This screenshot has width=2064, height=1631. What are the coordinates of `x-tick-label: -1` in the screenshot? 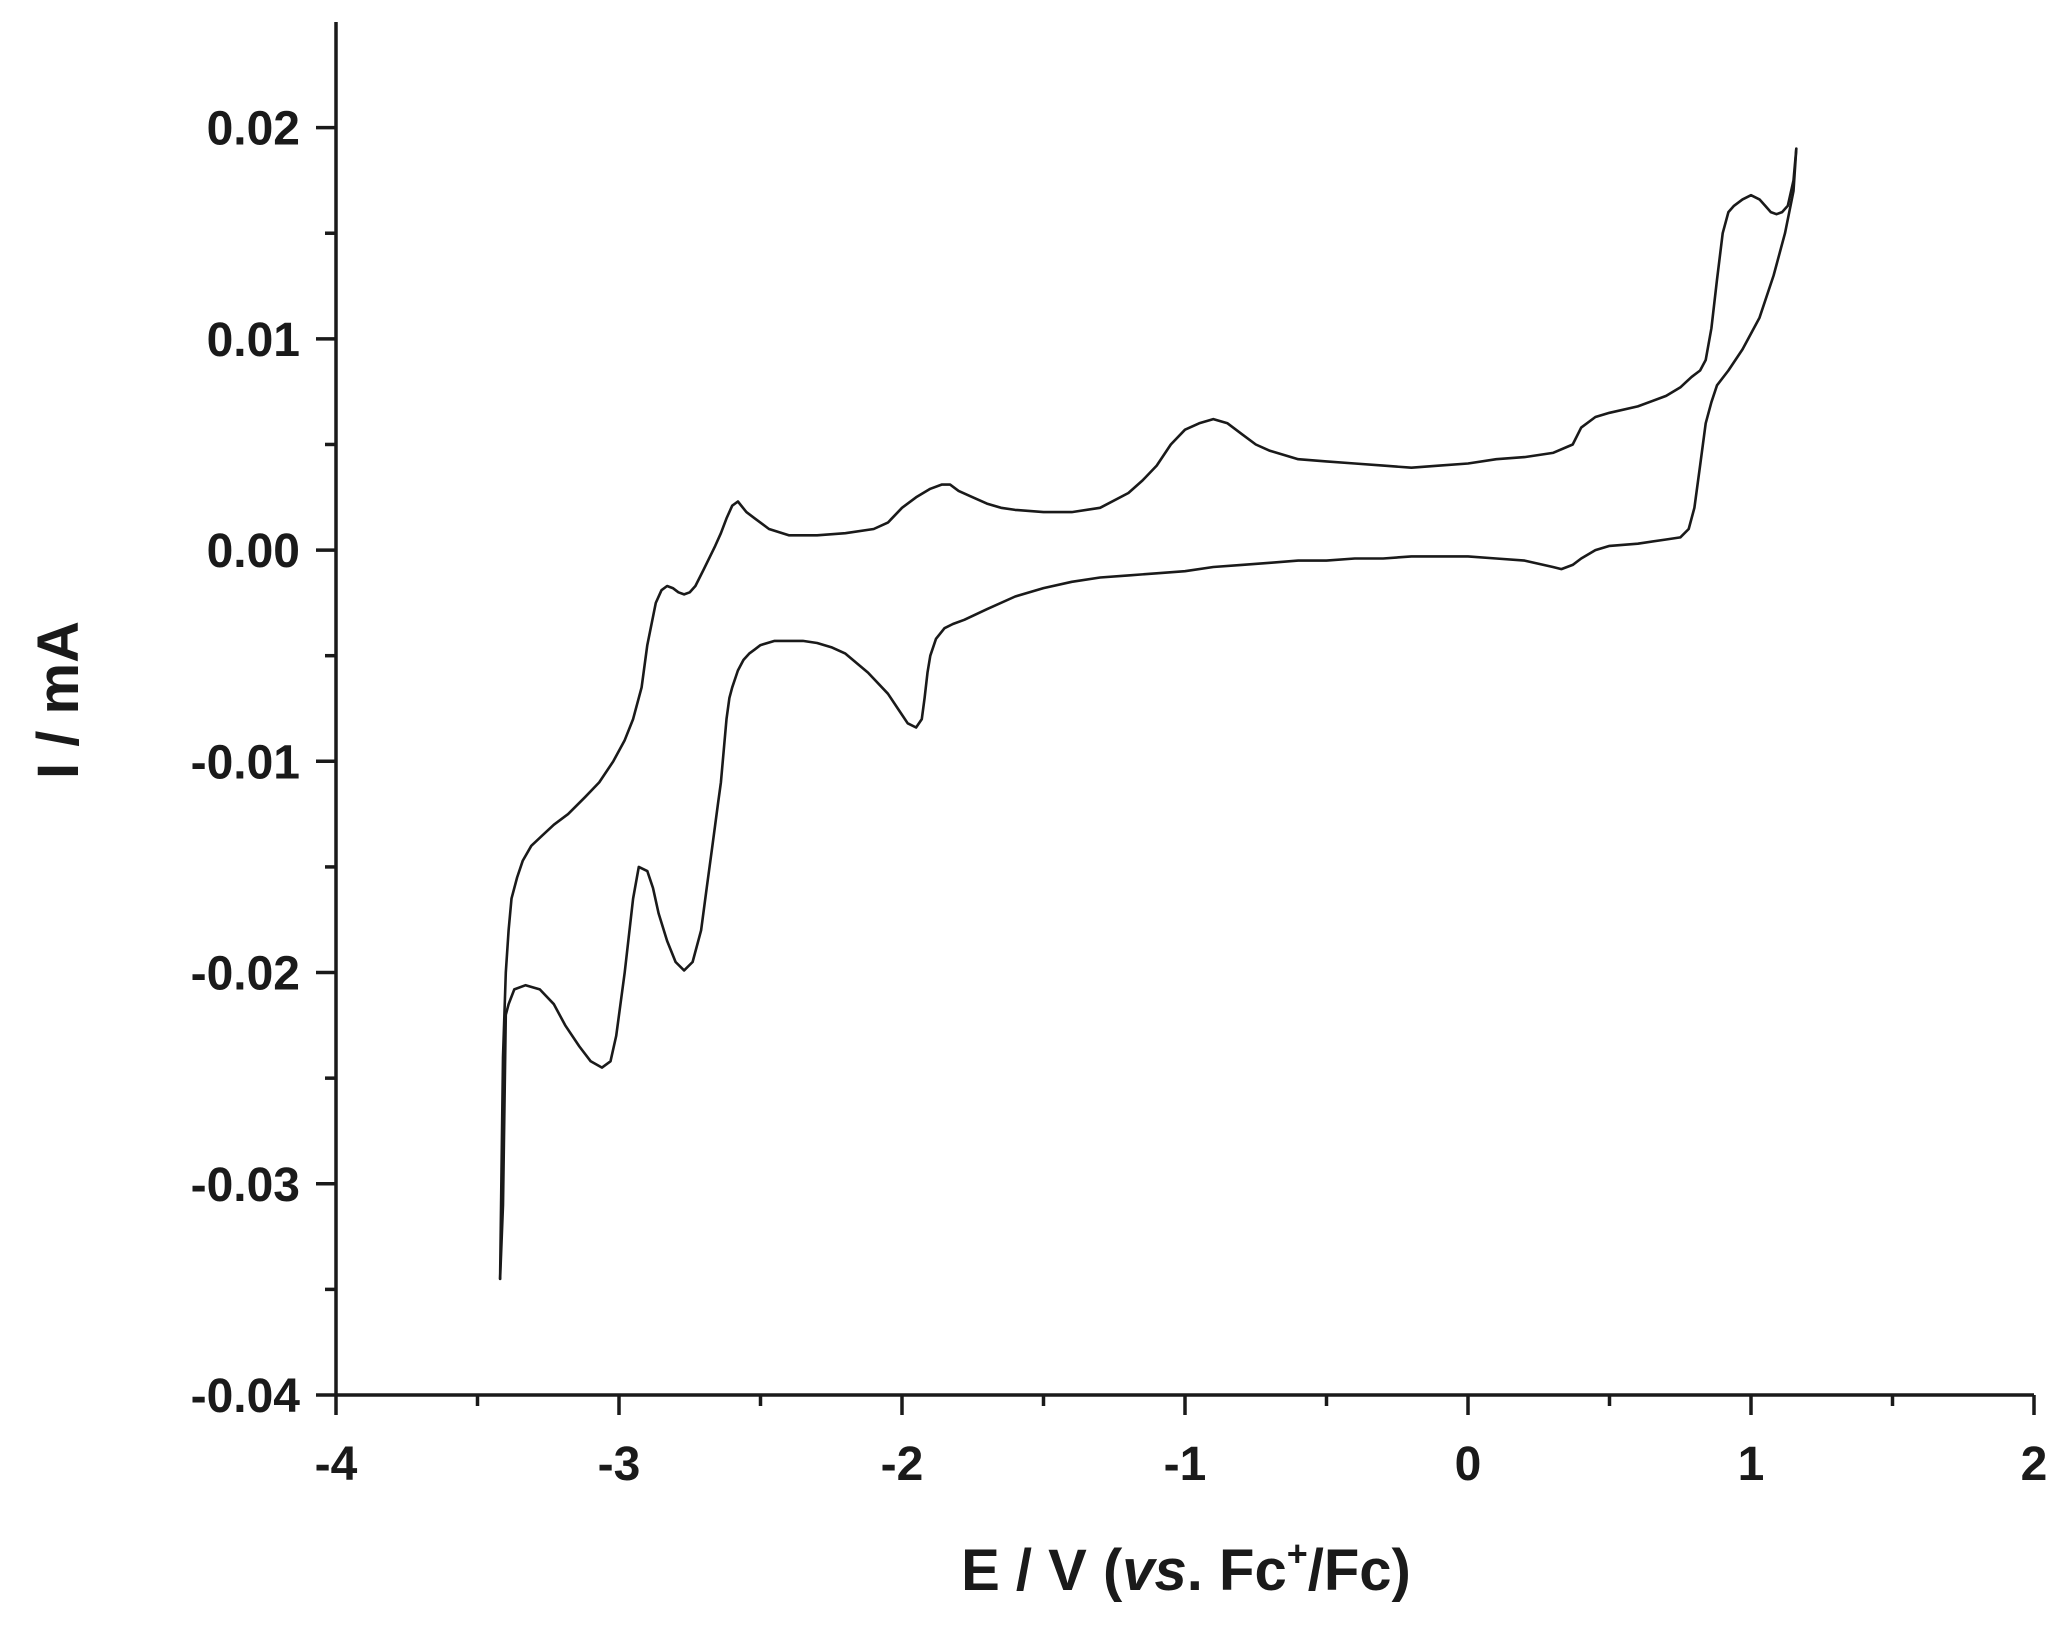 It's located at (1185, 1464).